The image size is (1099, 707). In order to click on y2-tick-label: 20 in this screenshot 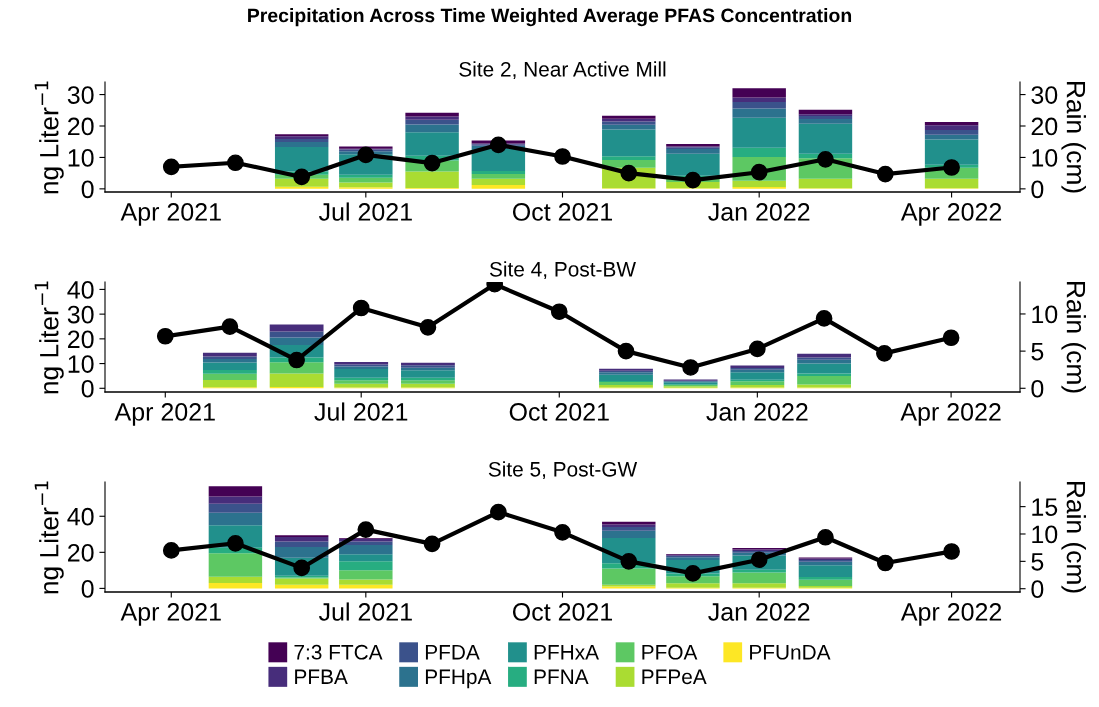, I will do `click(1044, 126)`.